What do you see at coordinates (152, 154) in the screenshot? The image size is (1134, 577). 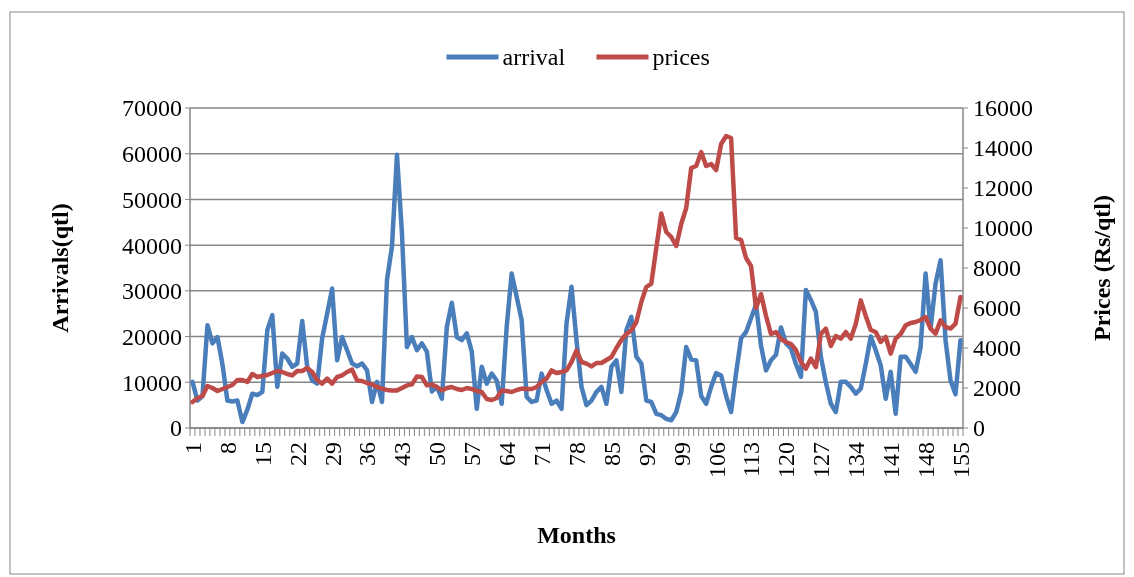 I see `y-tick-label: 60000` at bounding box center [152, 154].